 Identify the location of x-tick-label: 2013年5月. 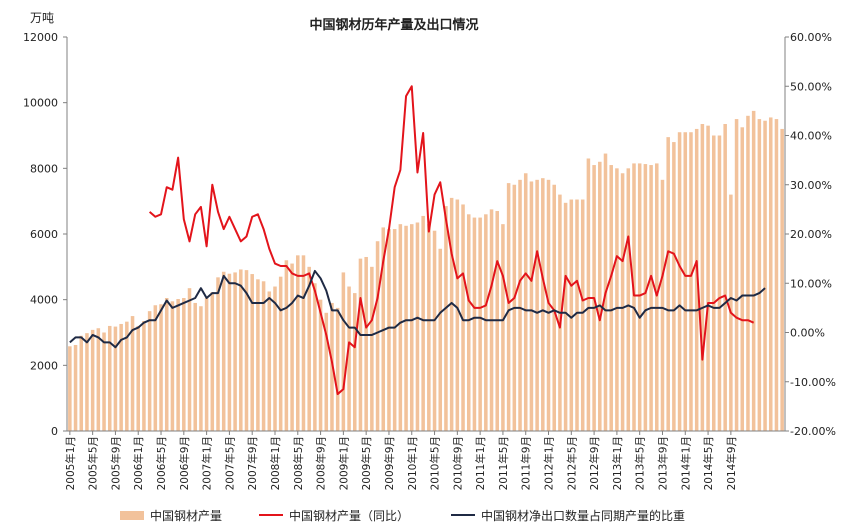
(640, 463).